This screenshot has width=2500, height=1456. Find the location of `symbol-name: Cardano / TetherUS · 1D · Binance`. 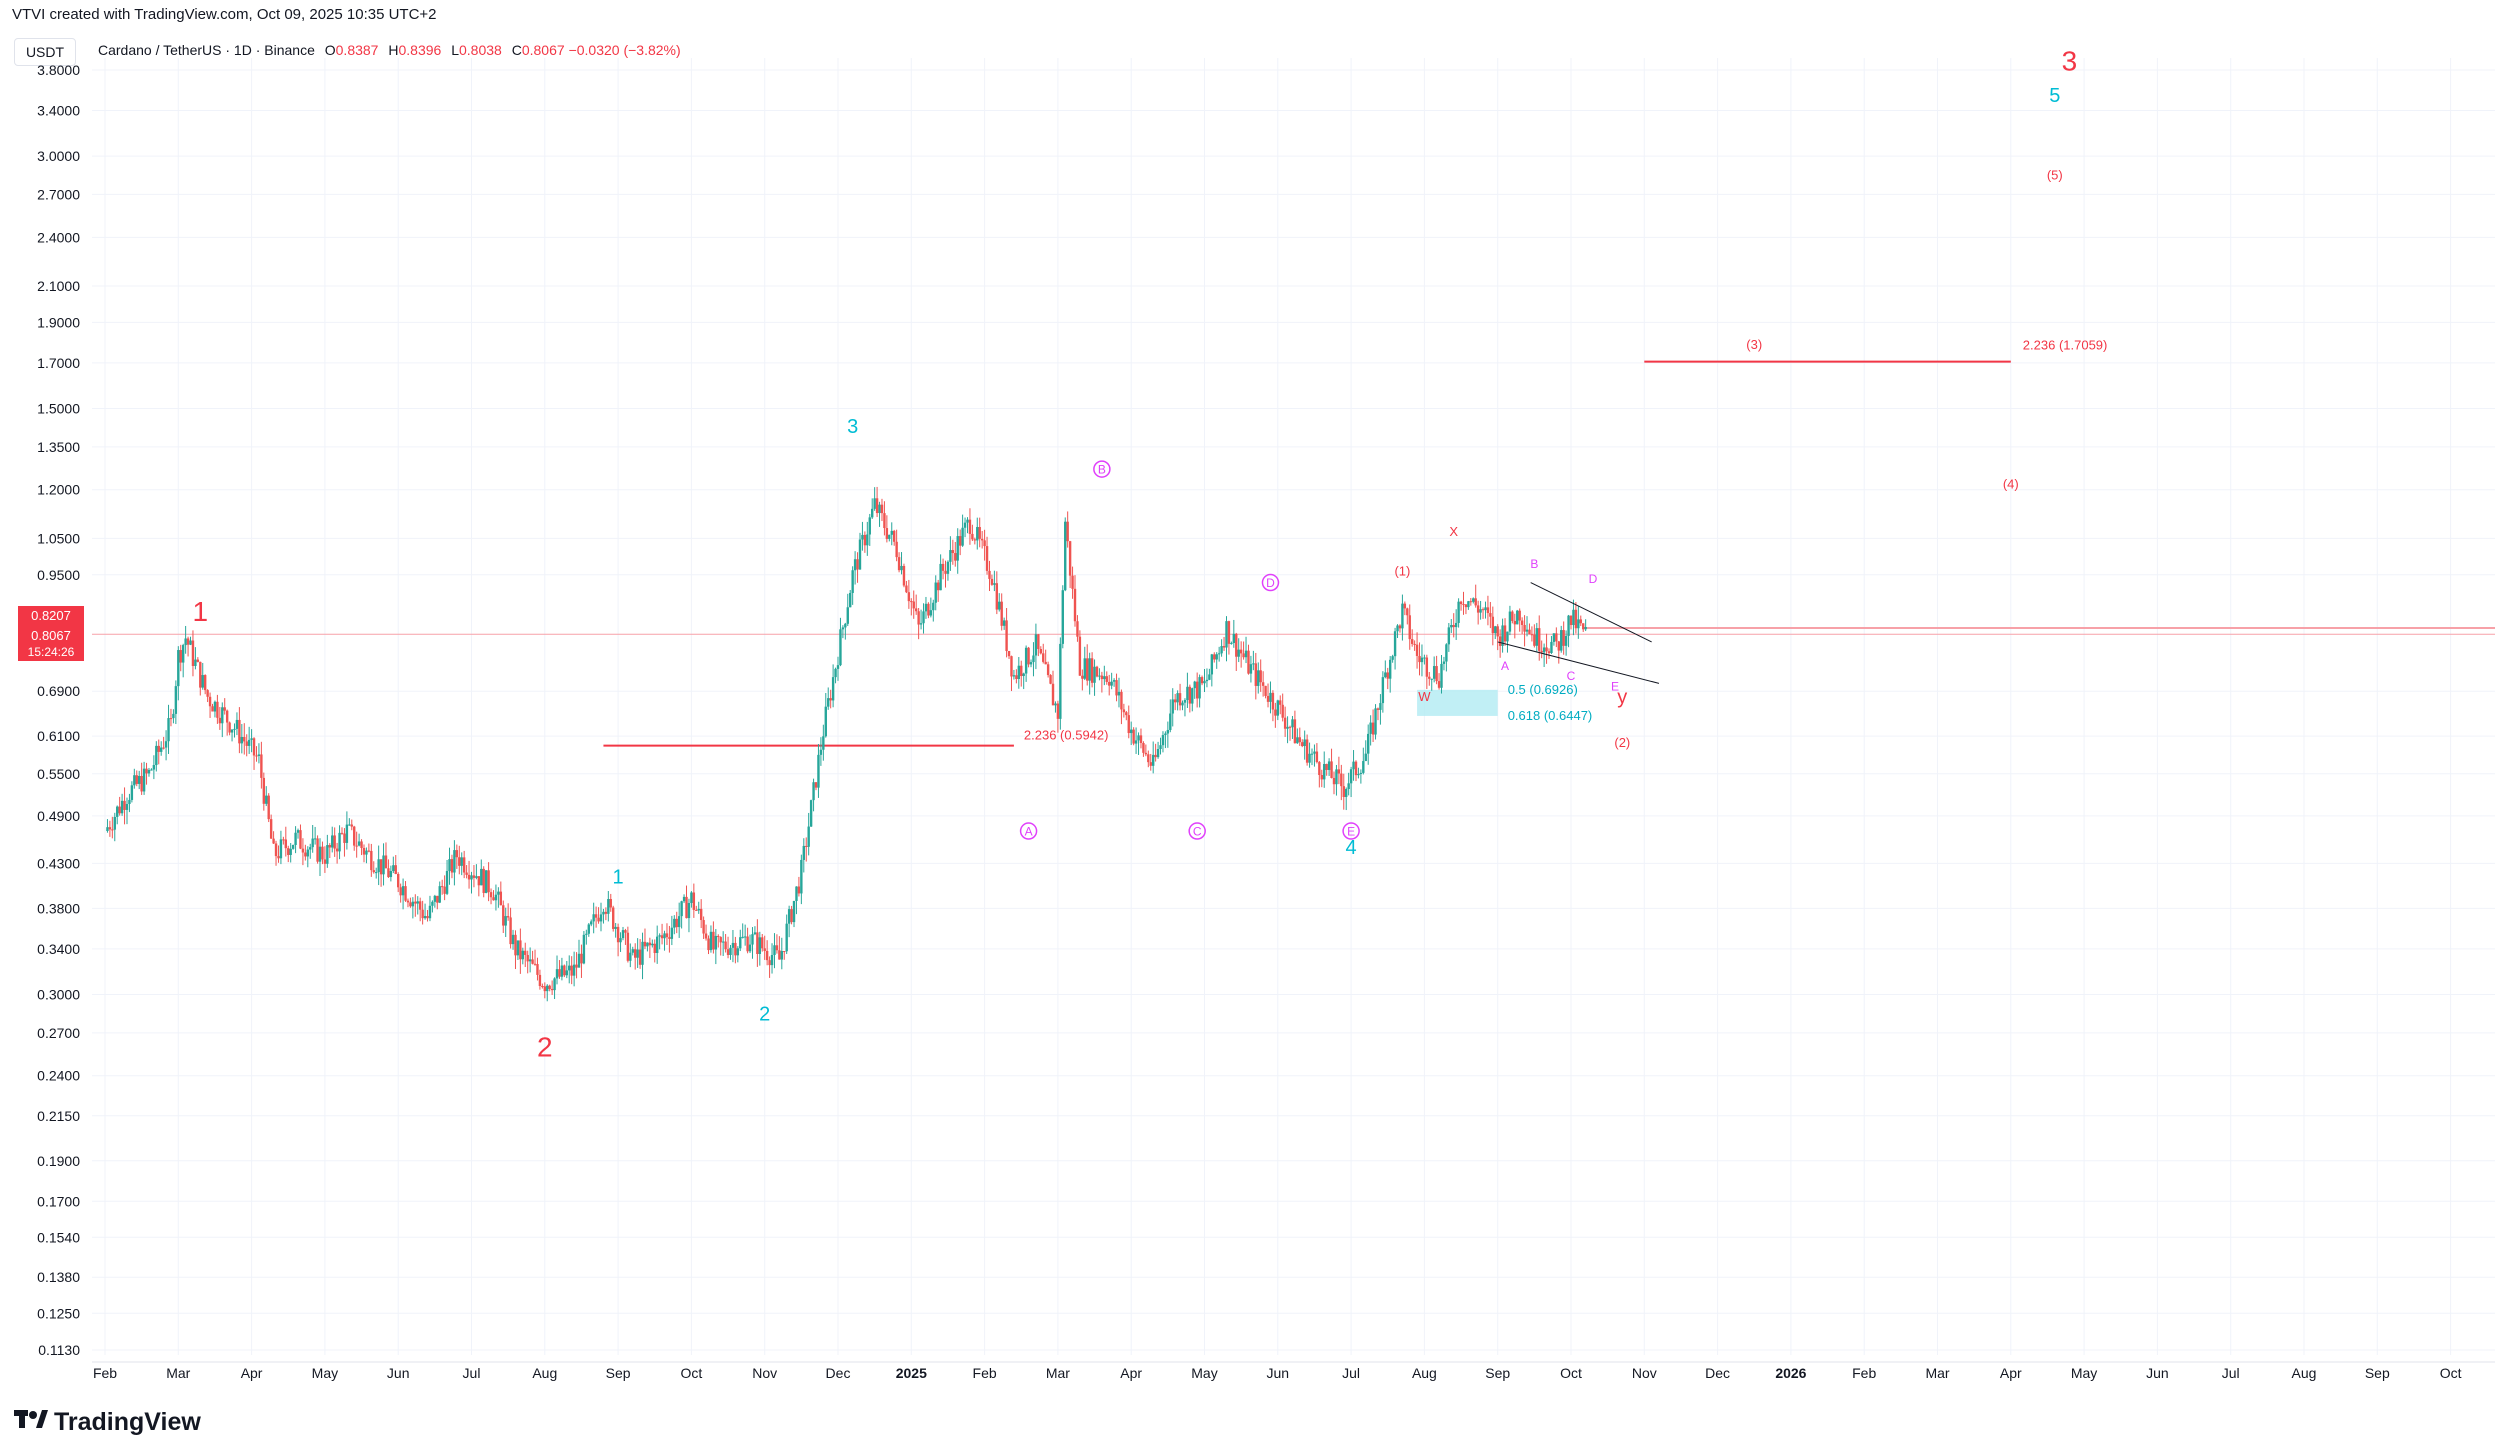

symbol-name: Cardano / TetherUS · 1D · Binance is located at coordinates (206, 50).